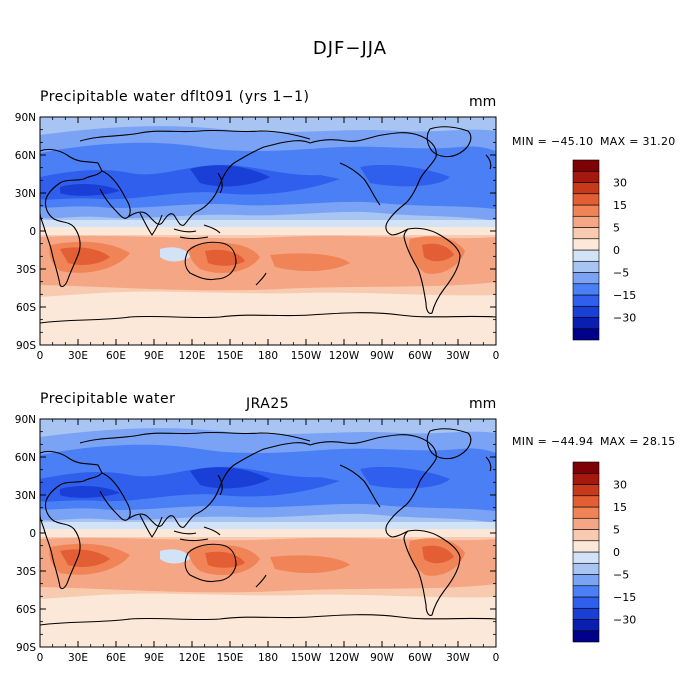  What do you see at coordinates (268, 404) in the screenshot?
I see `panel-2-dataset: JRA25` at bounding box center [268, 404].